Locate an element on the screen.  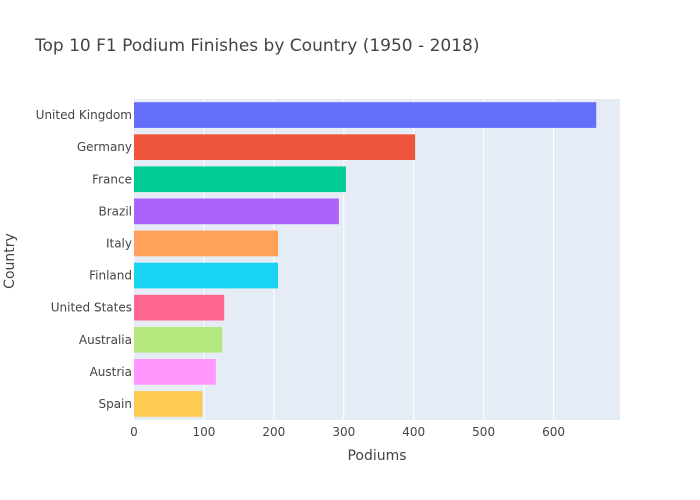
x-tick-label: 200 is located at coordinates (273, 432).